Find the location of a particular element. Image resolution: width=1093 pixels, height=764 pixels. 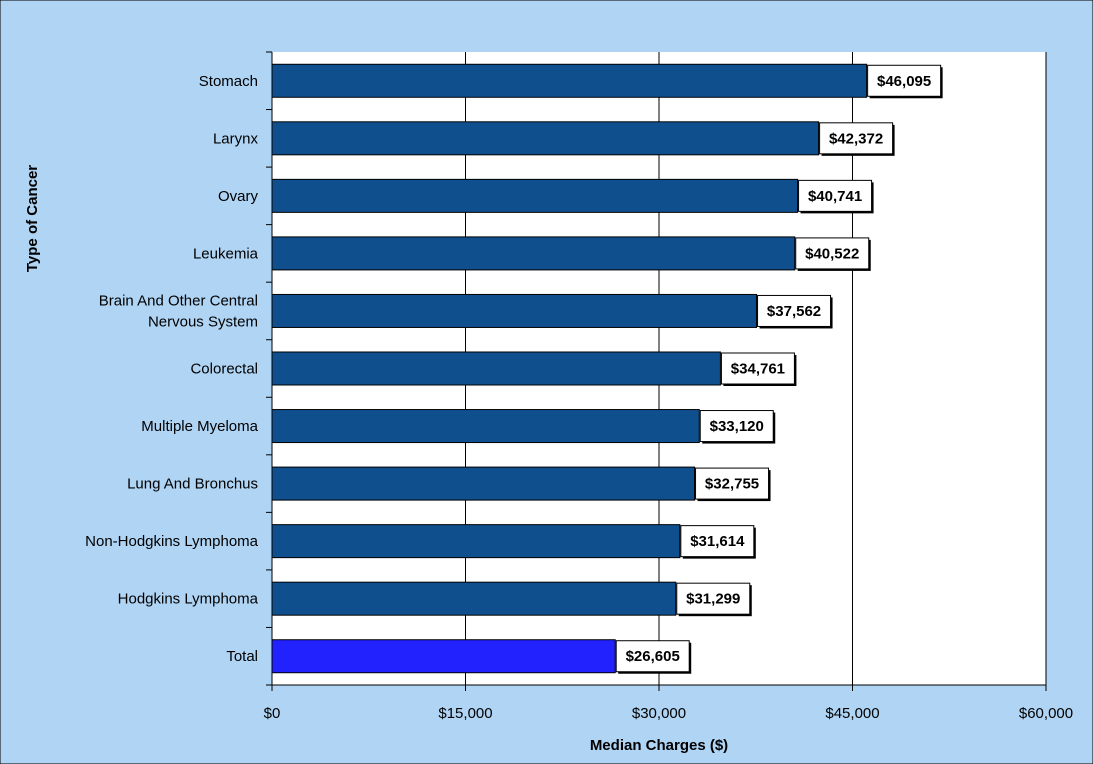

x-tick-labels: $0 $15,000 $30,000 $45,000 $60,000 is located at coordinates (668, 713).